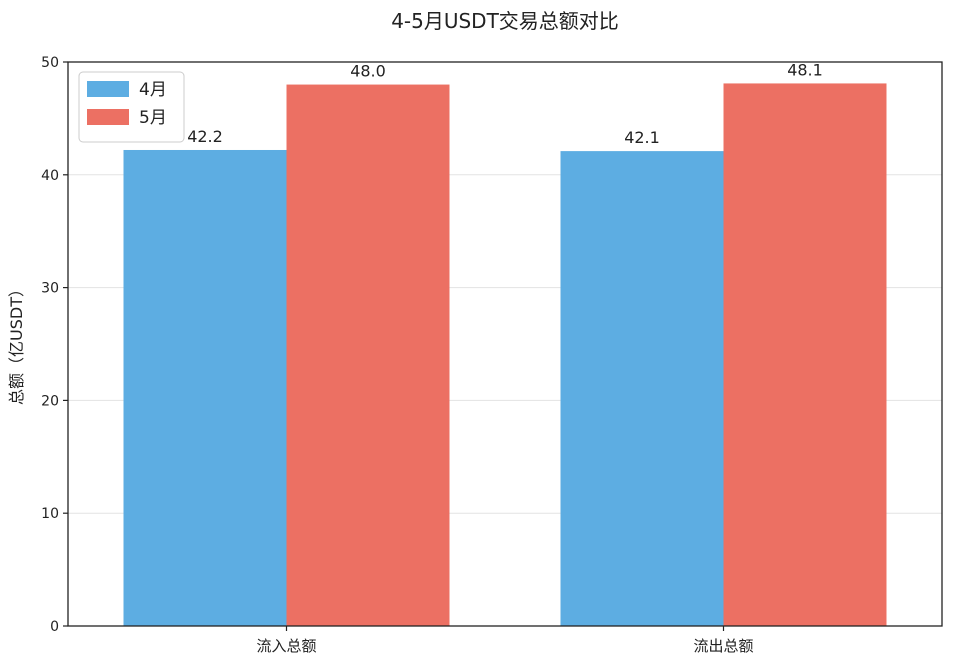  What do you see at coordinates (50, 176) in the screenshot?
I see `y-tick-label: 40` at bounding box center [50, 176].